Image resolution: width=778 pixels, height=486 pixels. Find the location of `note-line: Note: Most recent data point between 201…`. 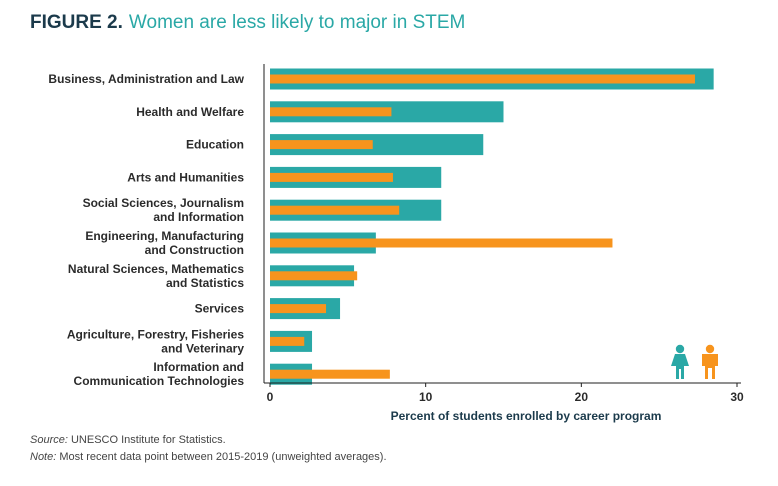

note-line: Note: Most recent data point between 201… is located at coordinates (208, 457).